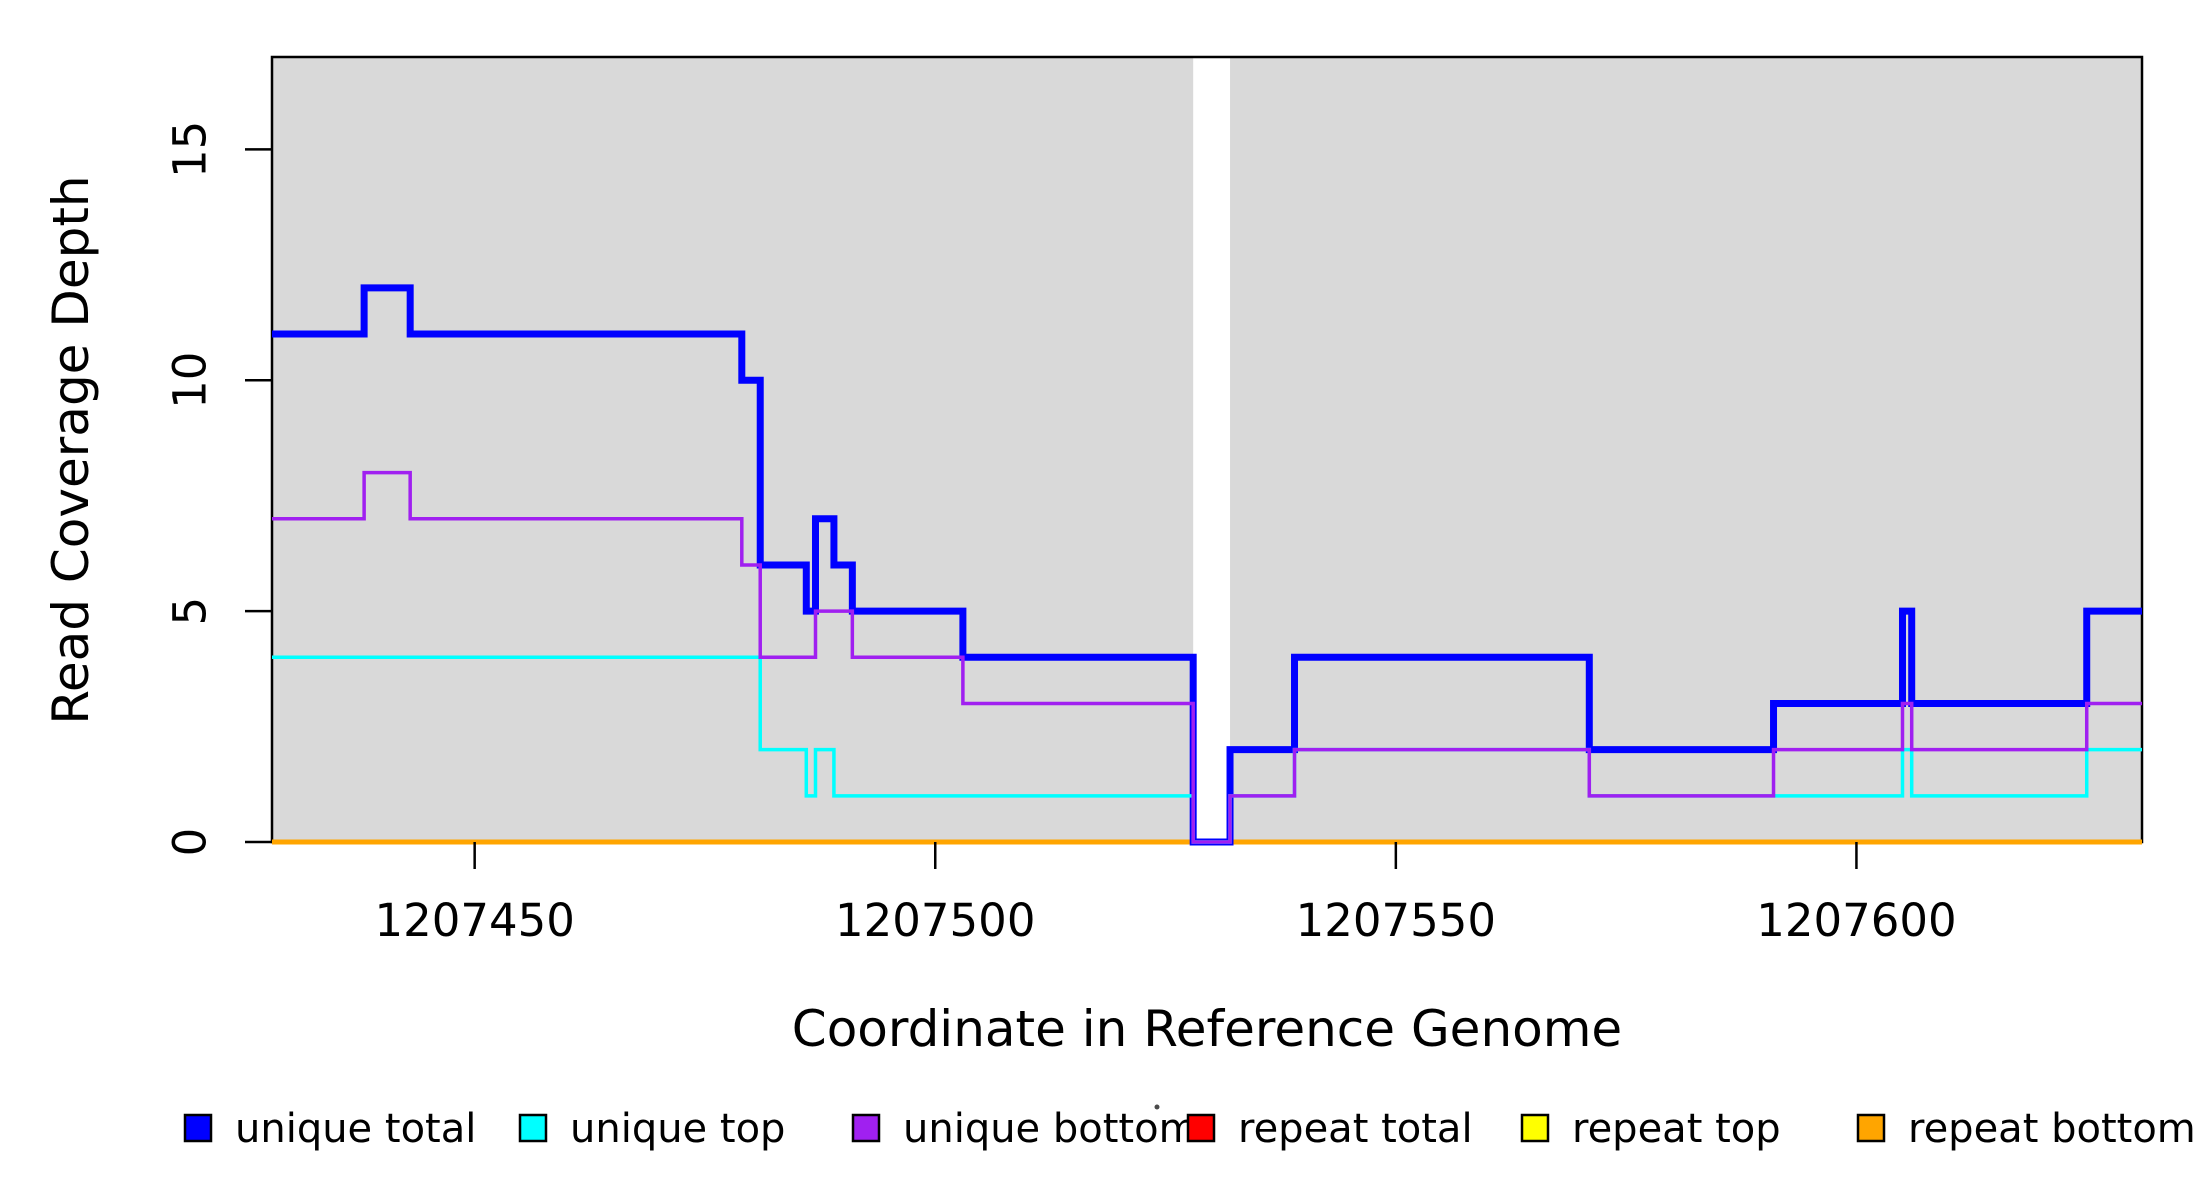  Describe the element at coordinates (533, 1128) in the screenshot. I see `legend-swatch-unique-top` at that location.